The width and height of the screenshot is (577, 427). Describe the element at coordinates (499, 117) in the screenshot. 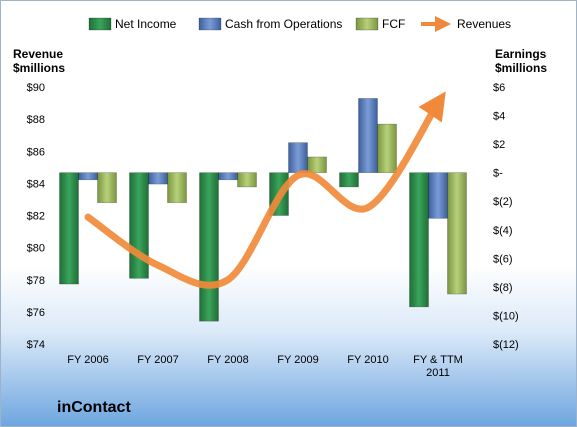

I see `right-tick-label: $4` at that location.